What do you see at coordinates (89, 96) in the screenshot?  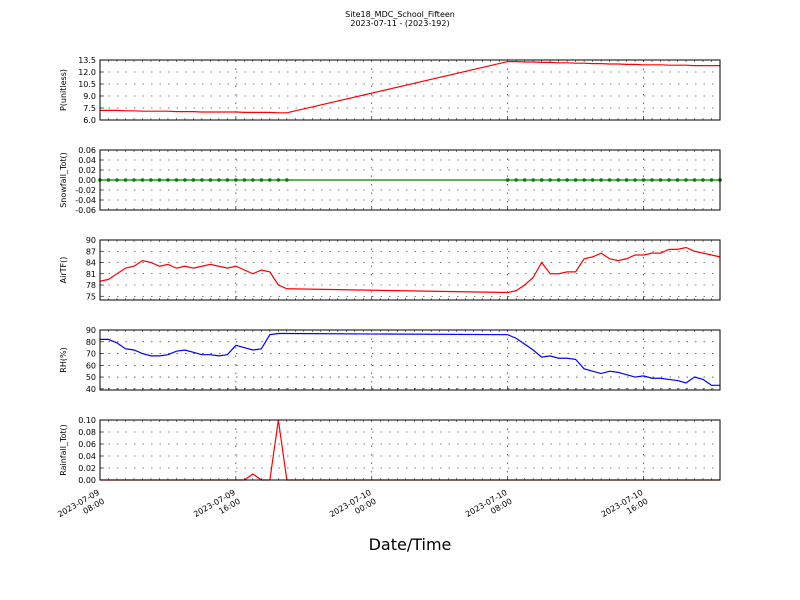 I see `y-tick-label: 9.0` at bounding box center [89, 96].